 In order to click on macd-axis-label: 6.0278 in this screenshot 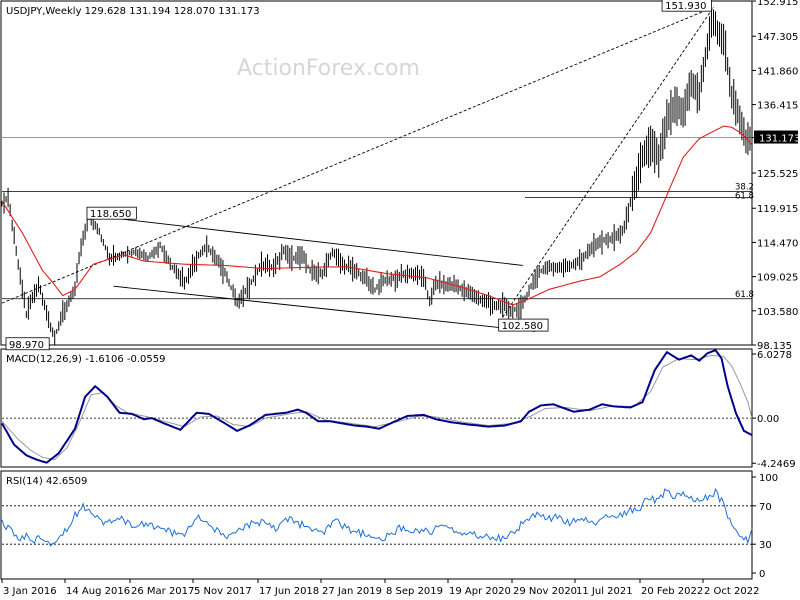, I will do `click(774, 355)`.